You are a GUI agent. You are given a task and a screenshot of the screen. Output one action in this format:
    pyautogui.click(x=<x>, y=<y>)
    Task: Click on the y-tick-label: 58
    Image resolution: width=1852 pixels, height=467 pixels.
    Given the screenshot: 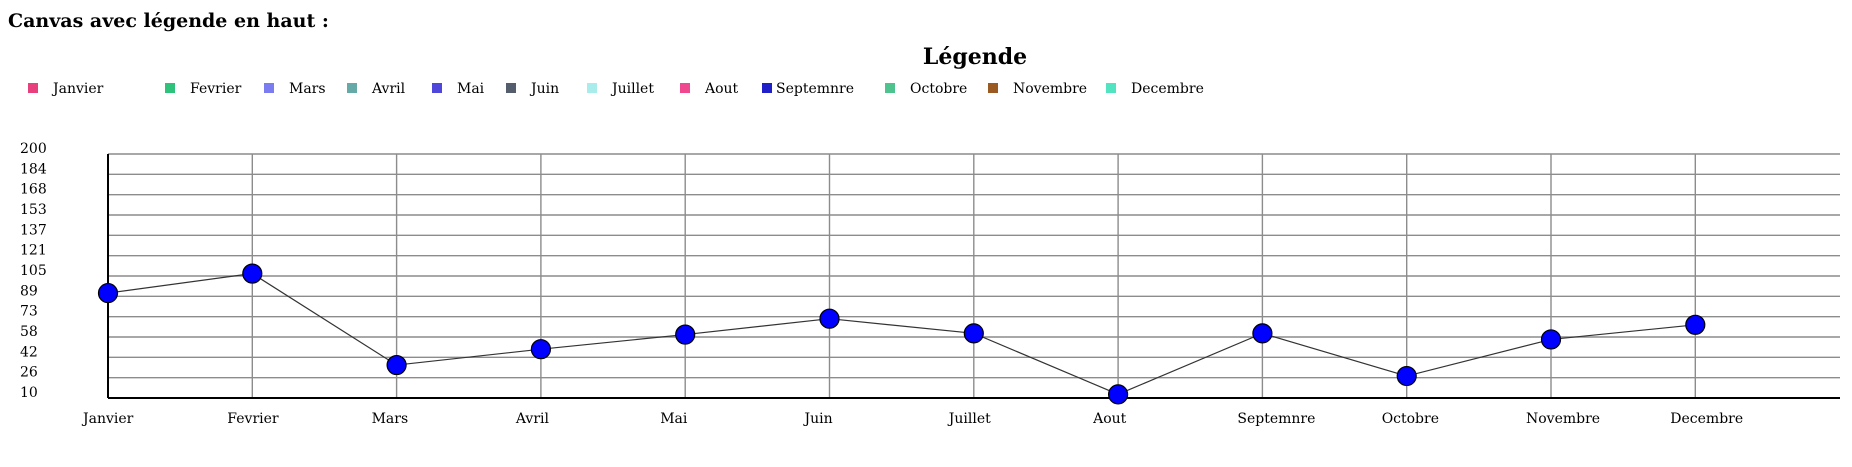 What is the action you would take?
    pyautogui.click(x=29, y=332)
    